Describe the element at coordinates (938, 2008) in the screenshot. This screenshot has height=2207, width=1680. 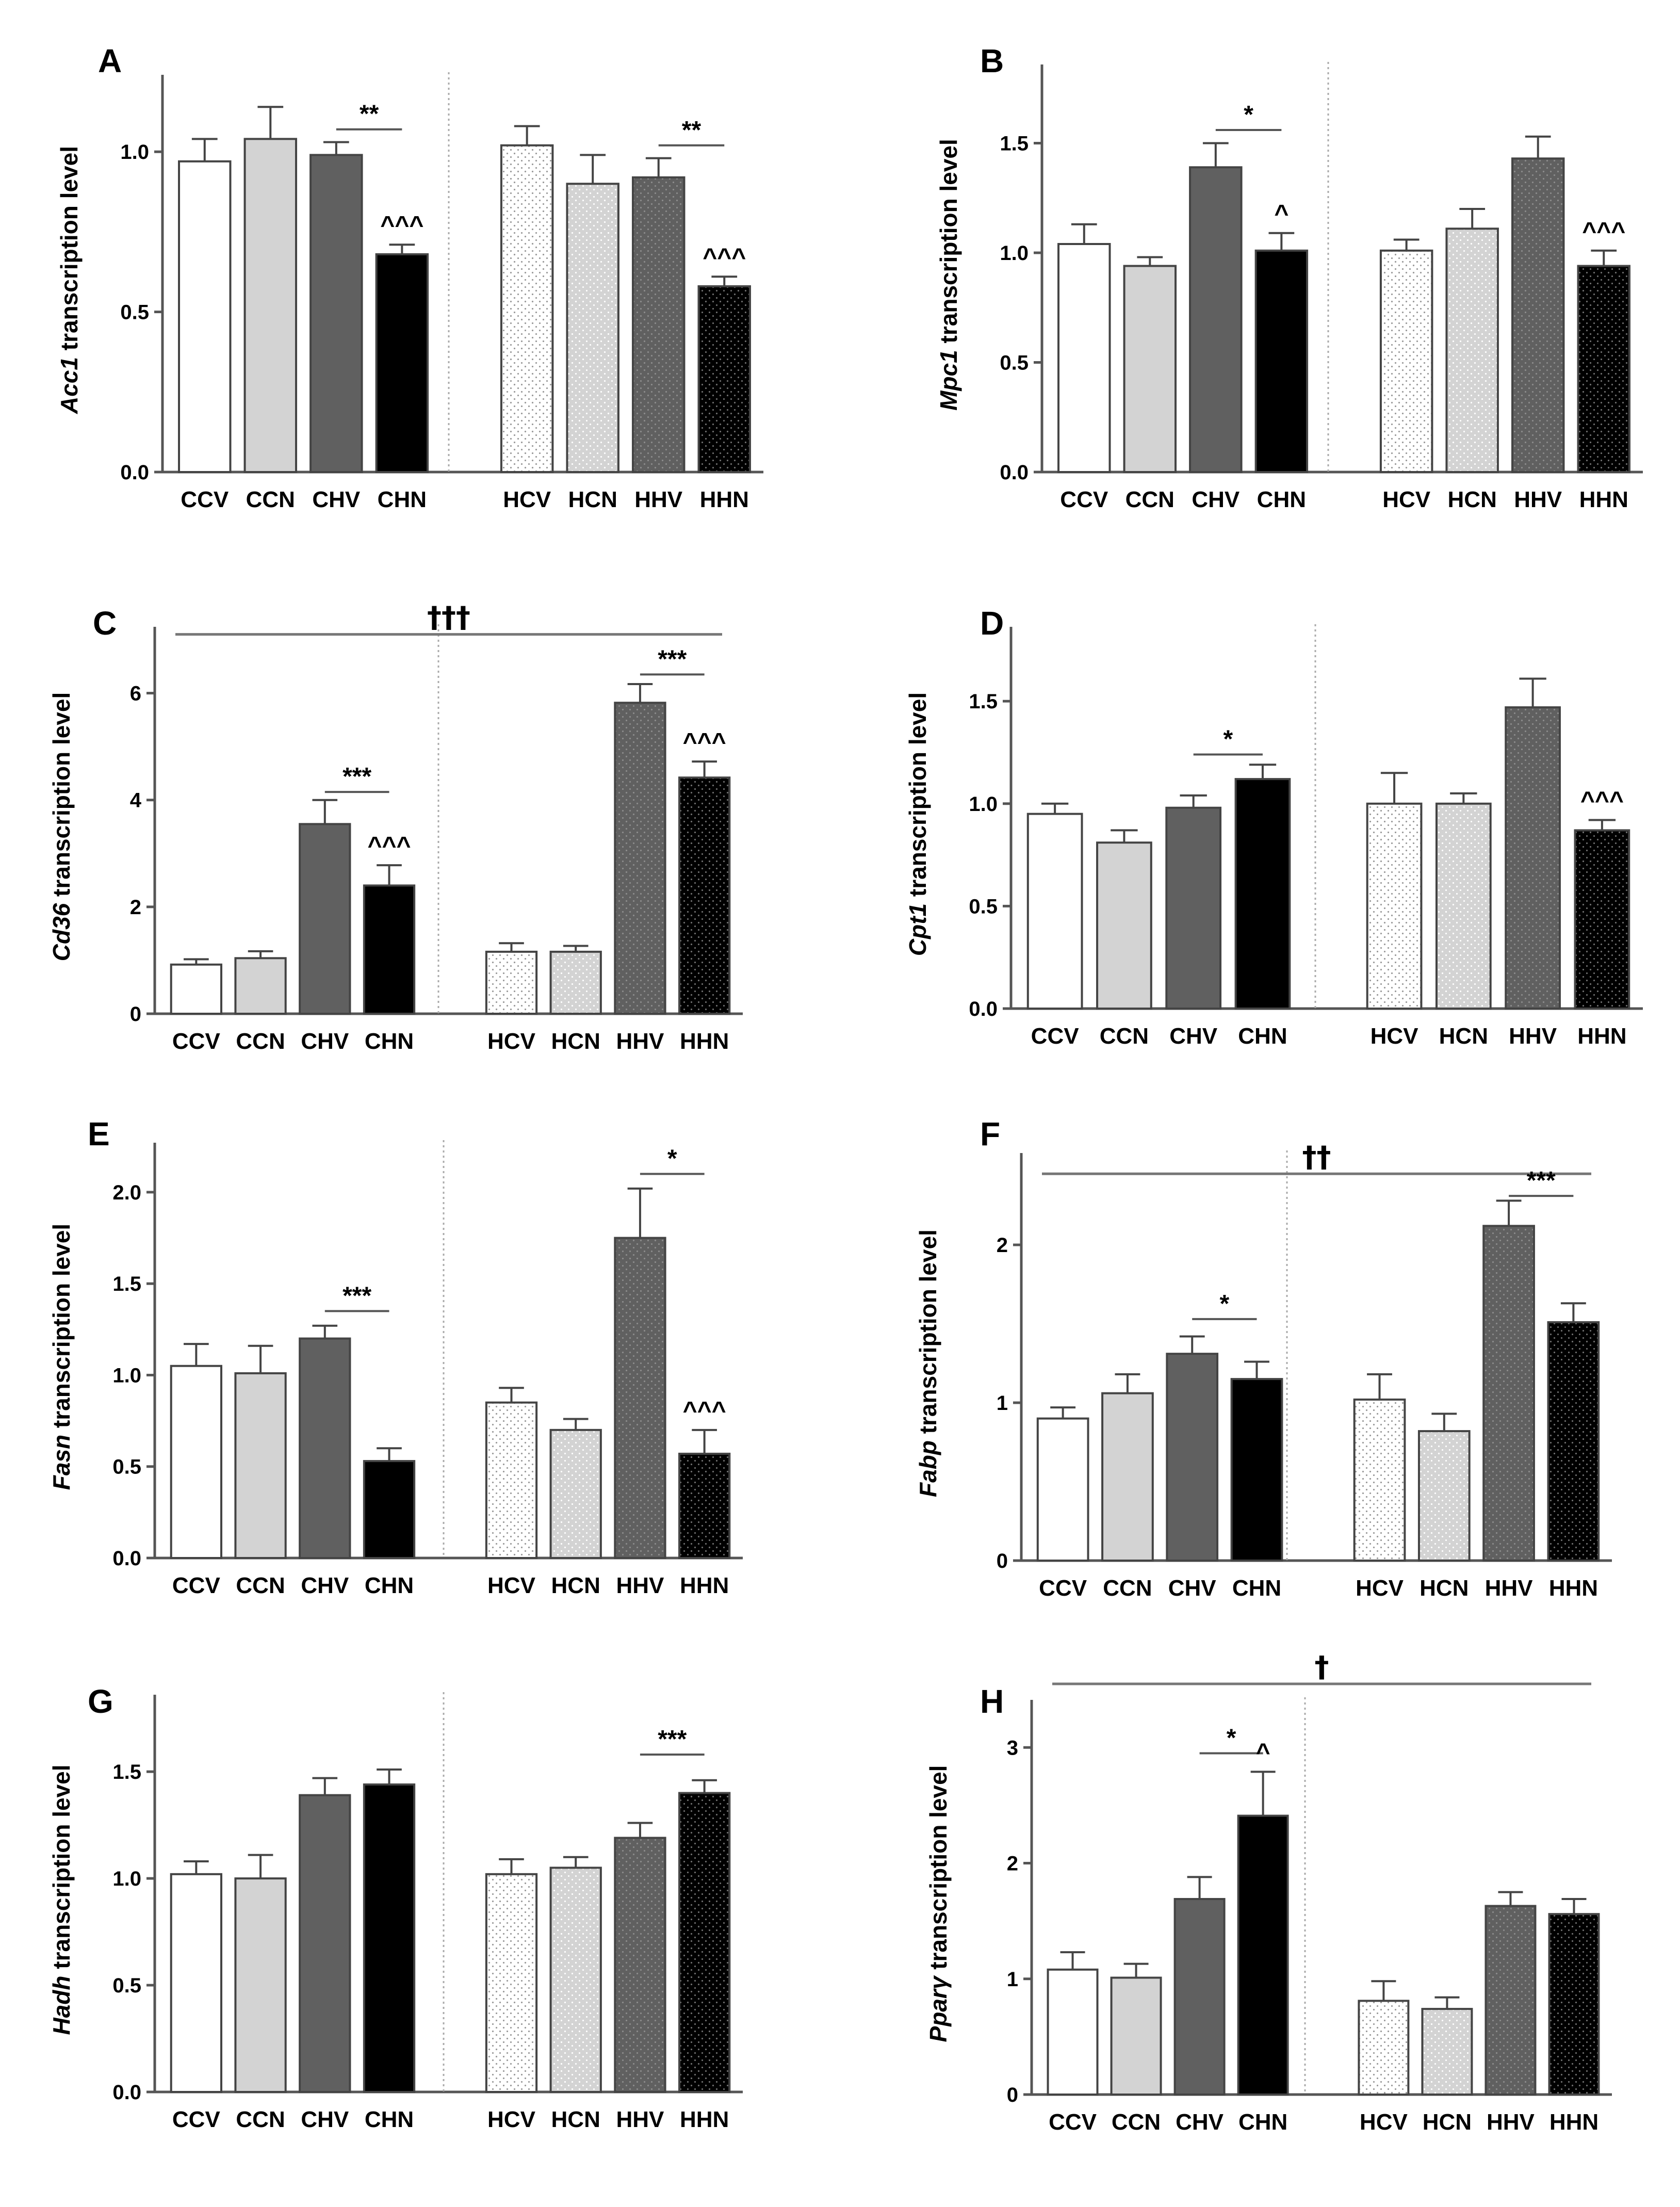
I see `y-axis-label-gene: Pparγ` at that location.